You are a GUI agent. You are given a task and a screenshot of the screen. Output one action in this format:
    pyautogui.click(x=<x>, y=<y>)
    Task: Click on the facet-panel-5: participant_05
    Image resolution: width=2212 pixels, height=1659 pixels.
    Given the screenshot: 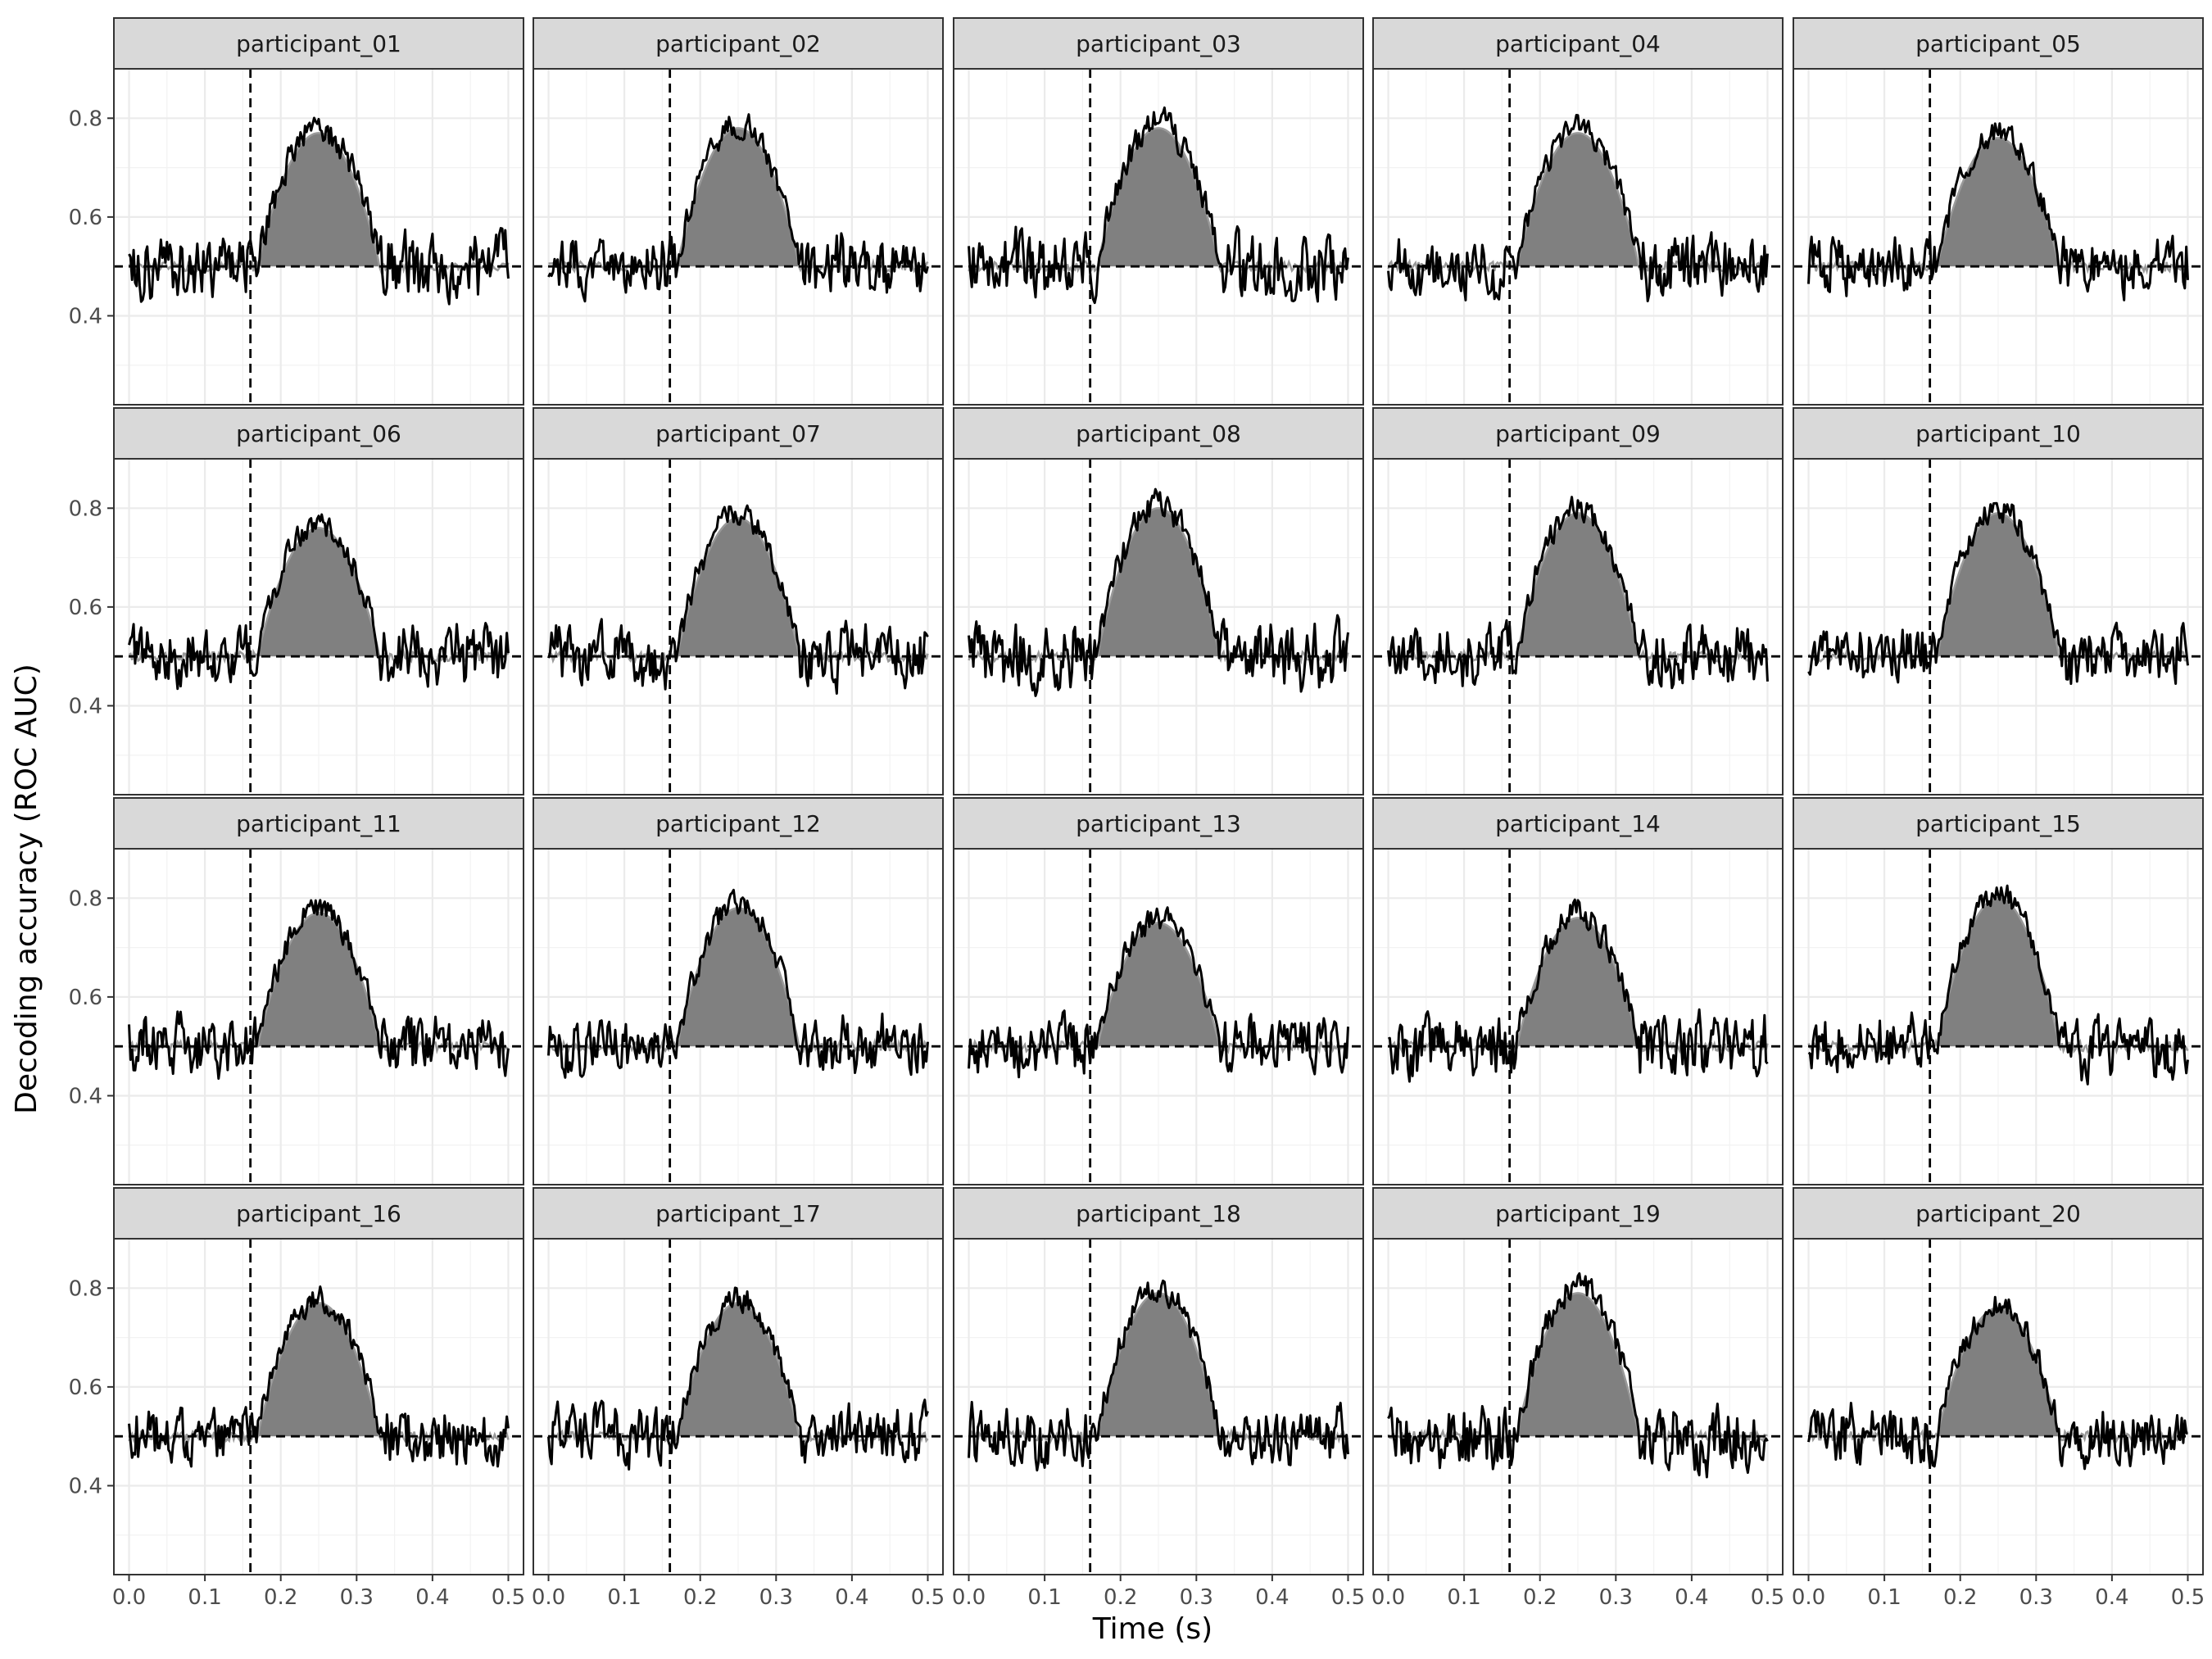 What is the action you would take?
    pyautogui.click(x=1998, y=211)
    